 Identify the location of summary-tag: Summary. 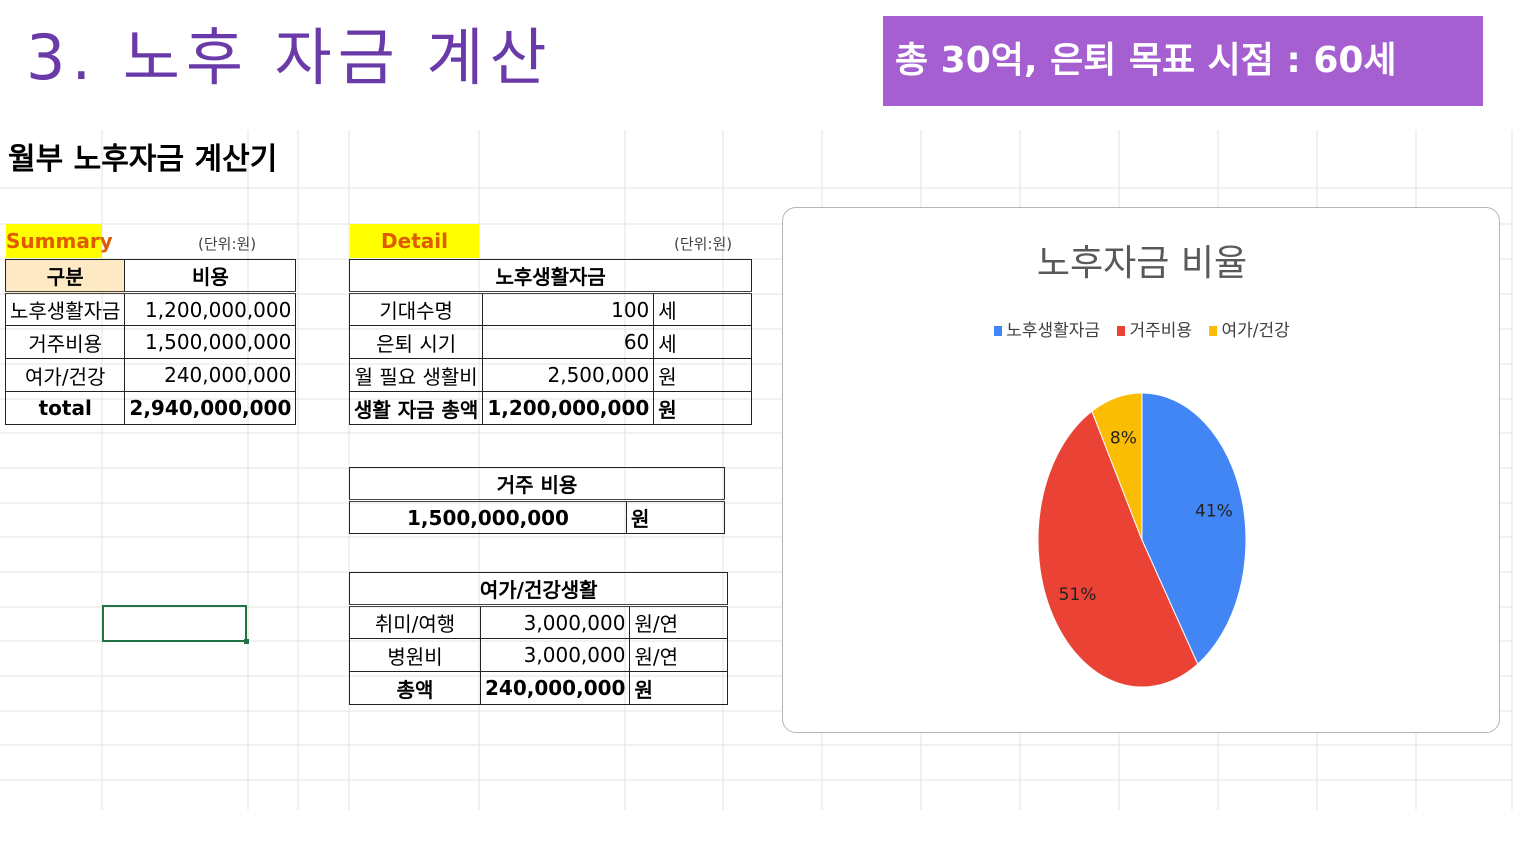
(59, 241).